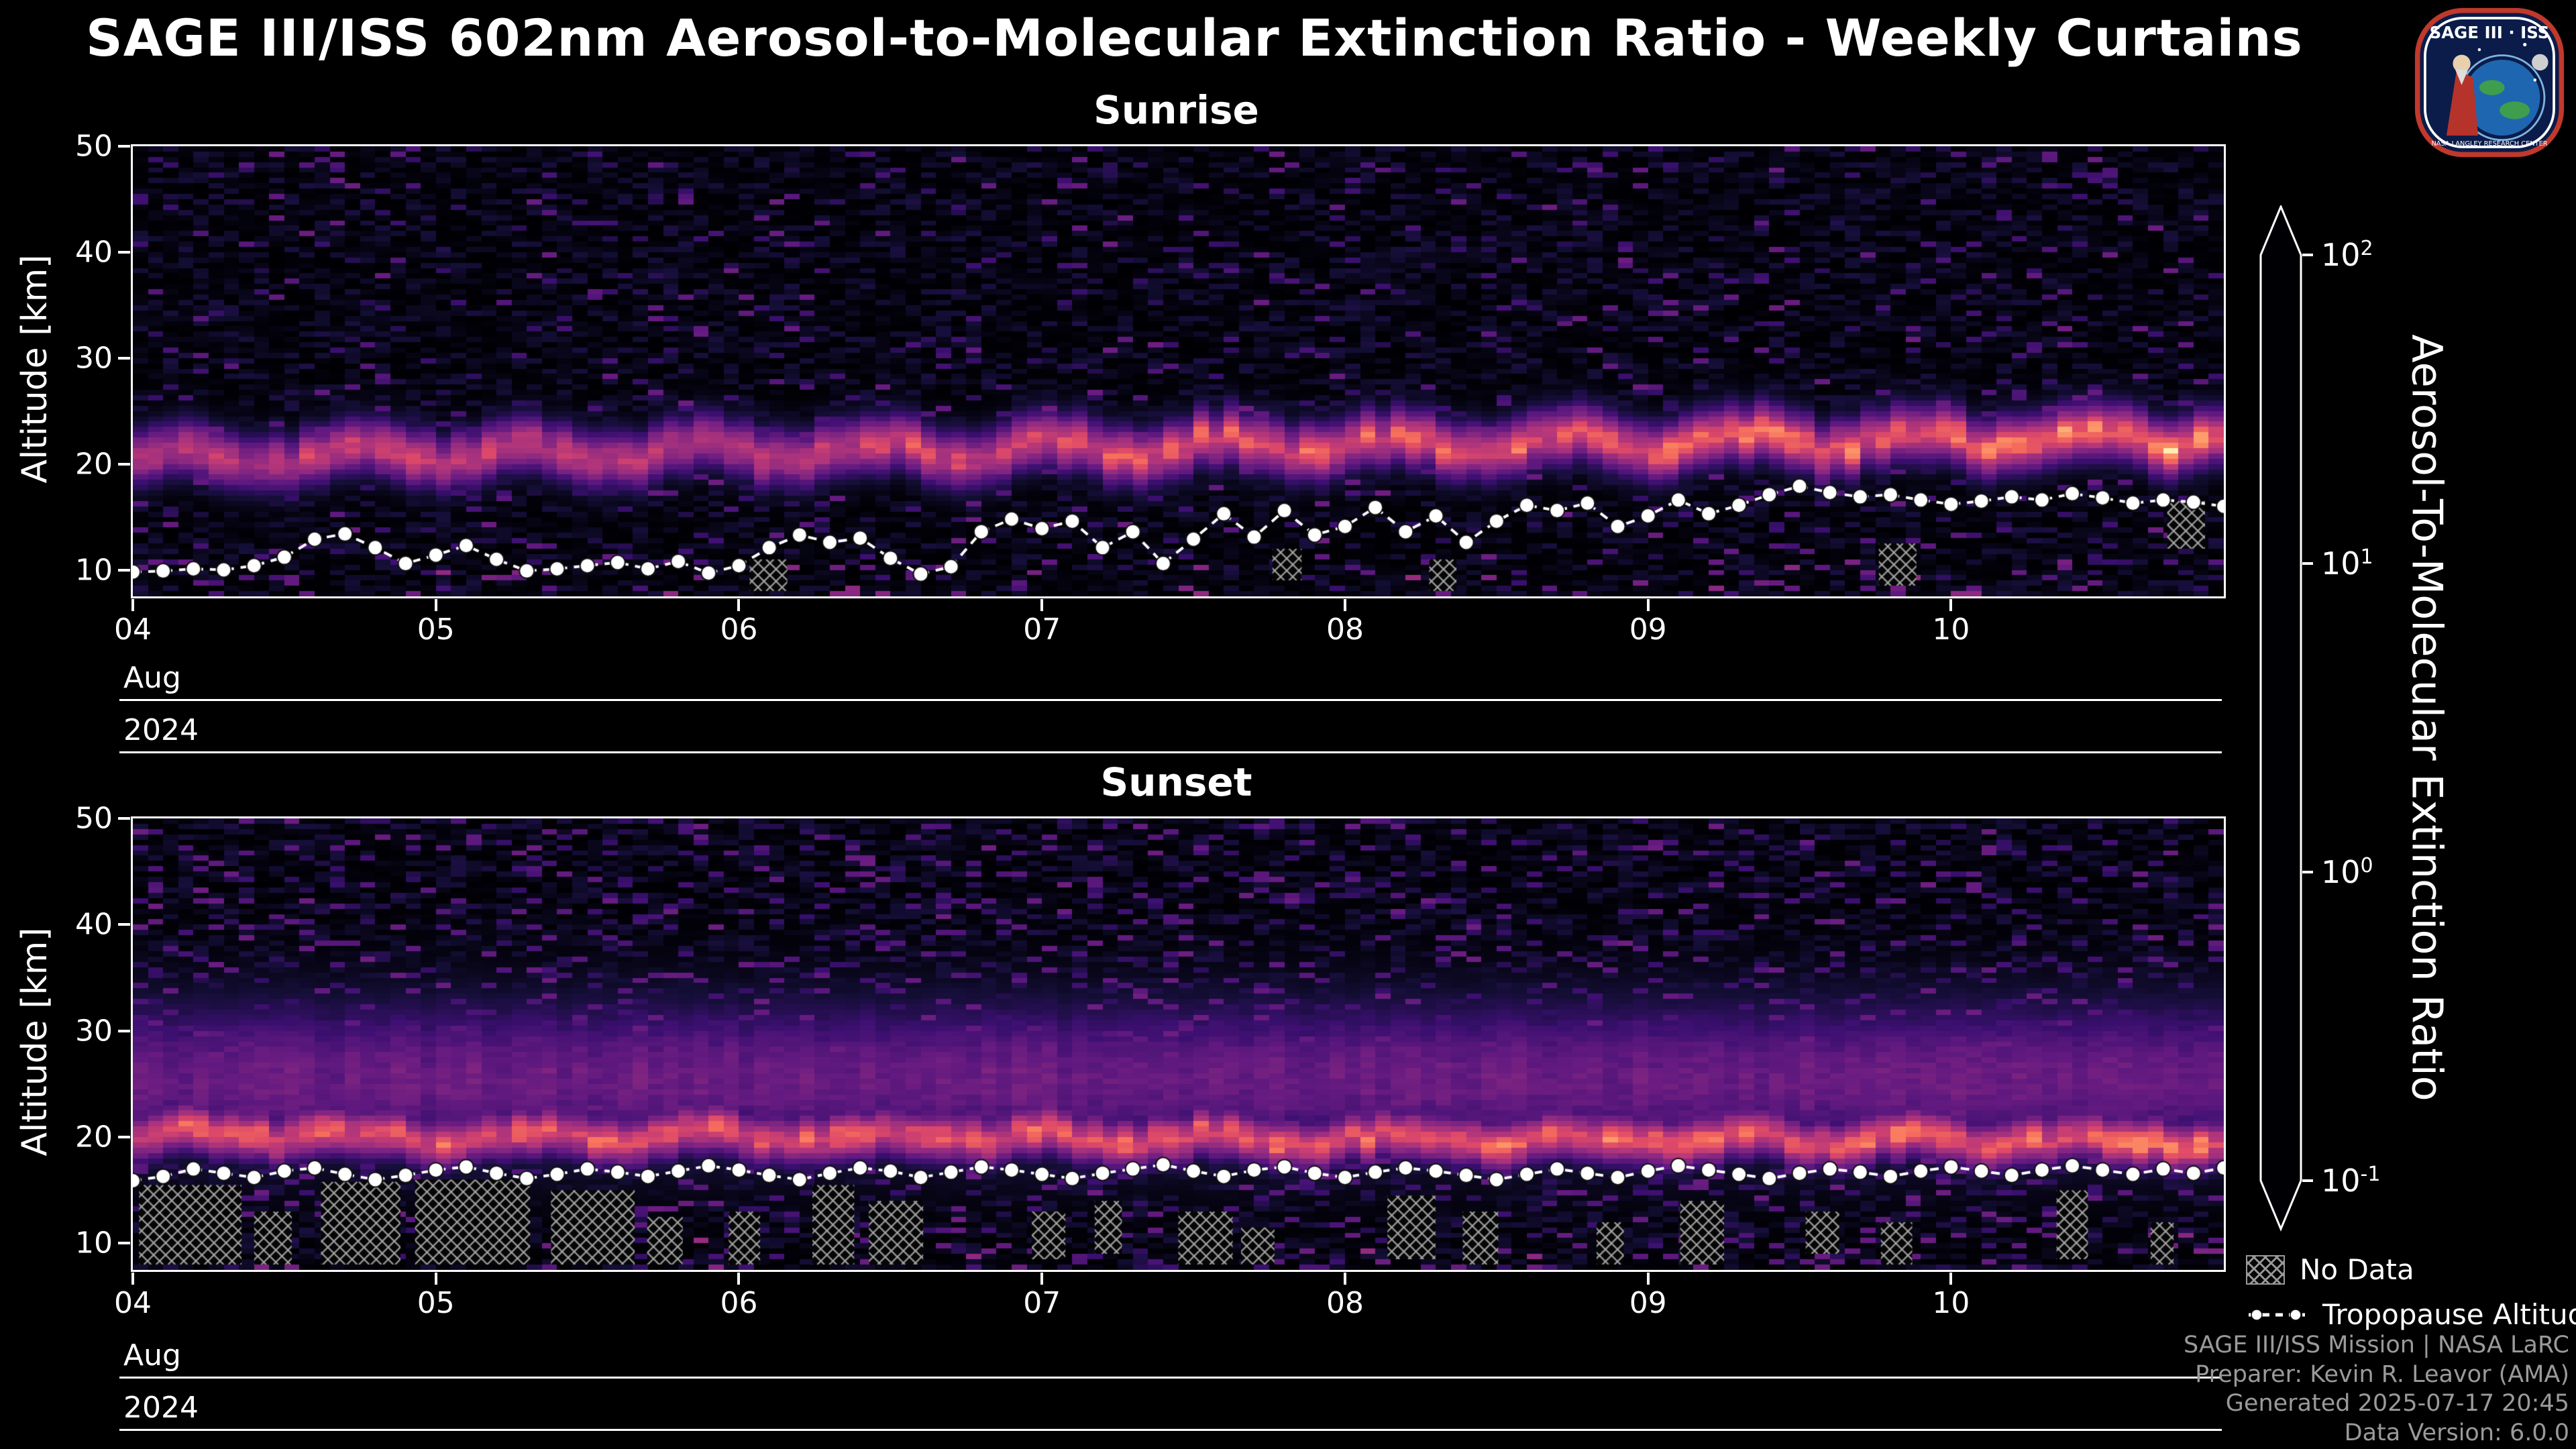 The width and height of the screenshot is (2576, 1449). Describe the element at coordinates (152, 678) in the screenshot. I see `sunrise-month-label: Aug` at that location.